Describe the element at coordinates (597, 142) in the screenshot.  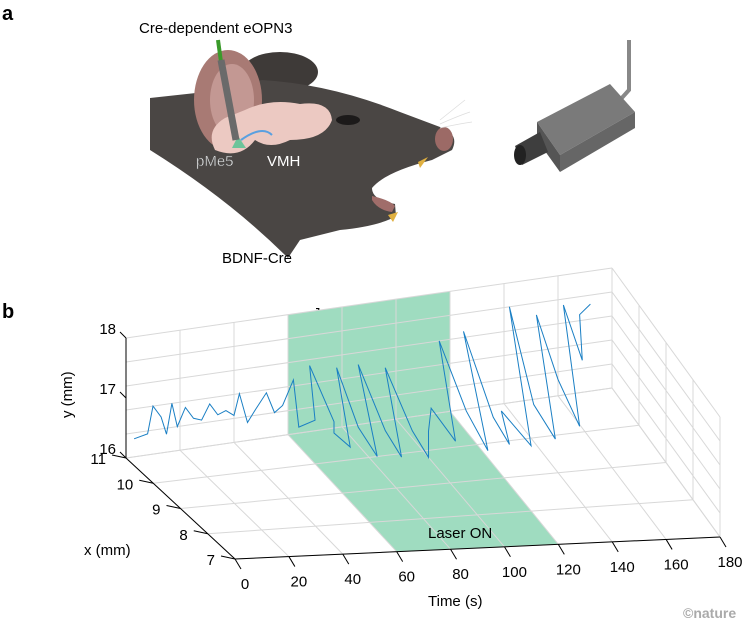
I see `camera-body-side` at that location.